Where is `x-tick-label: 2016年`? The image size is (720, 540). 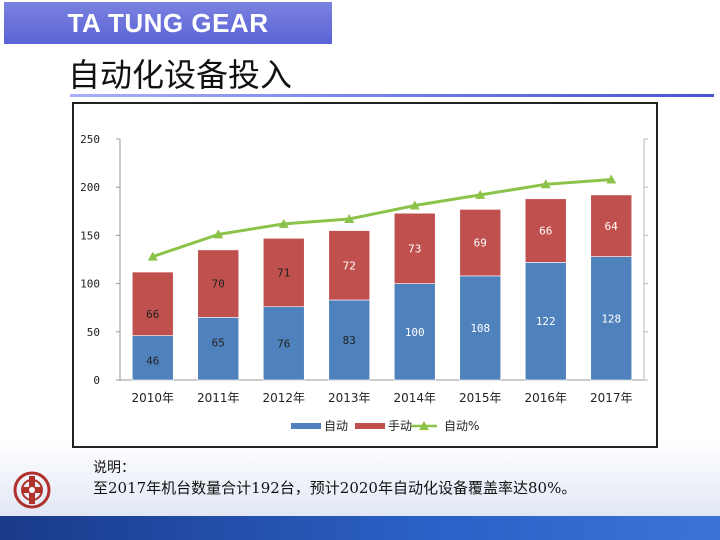
x-tick-label: 2016年 is located at coordinates (545, 398).